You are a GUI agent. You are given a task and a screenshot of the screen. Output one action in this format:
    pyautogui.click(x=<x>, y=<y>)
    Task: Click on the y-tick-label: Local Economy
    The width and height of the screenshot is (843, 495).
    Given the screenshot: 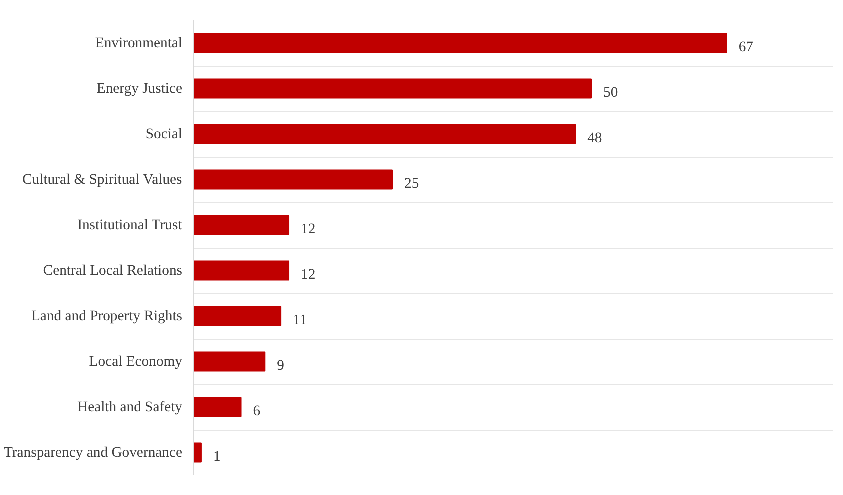 What is the action you would take?
    pyautogui.click(x=136, y=362)
    